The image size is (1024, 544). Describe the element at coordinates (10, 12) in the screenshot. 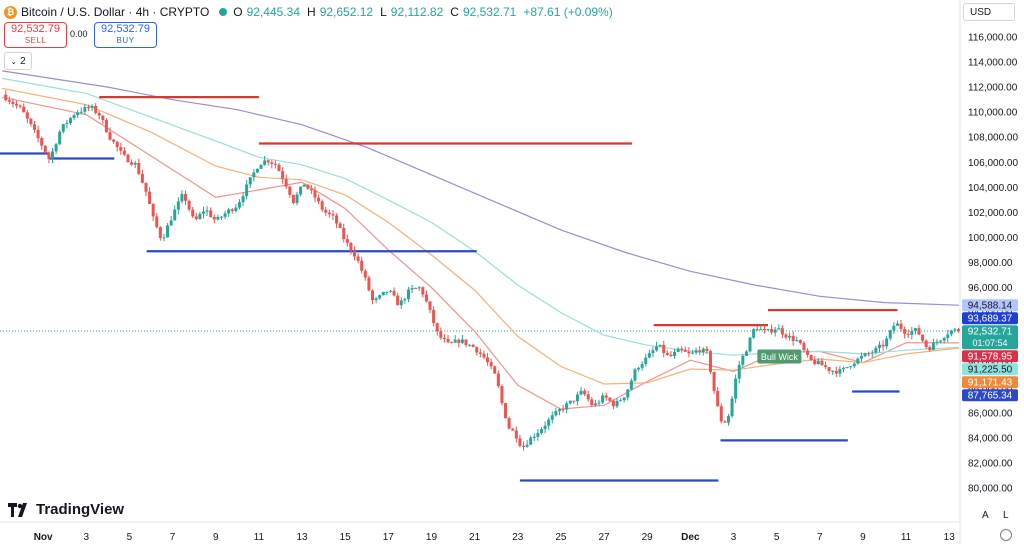

I see `bitcoin-icon: ₿` at that location.